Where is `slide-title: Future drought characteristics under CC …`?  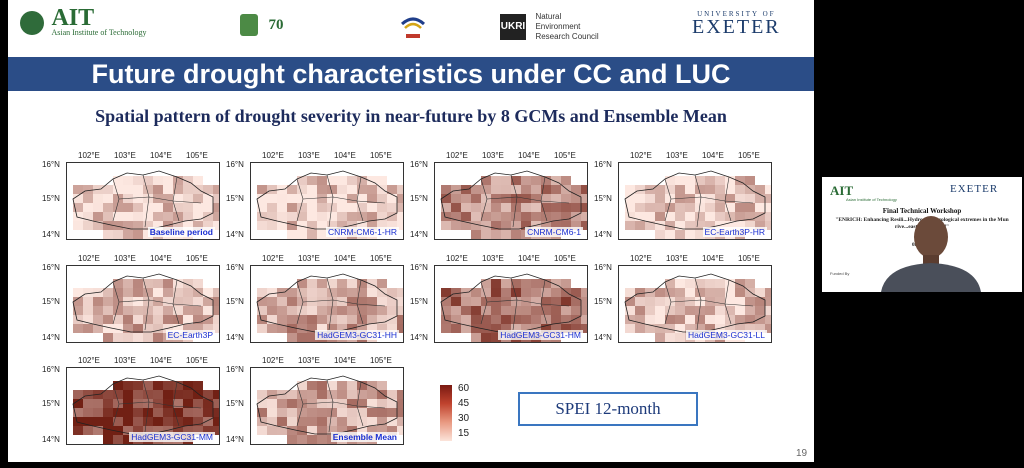 slide-title: Future drought characteristics under CC … is located at coordinates (411, 74).